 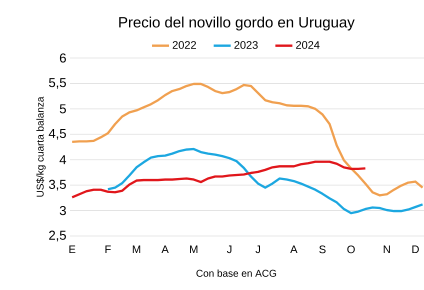 What do you see at coordinates (415, 250) in the screenshot?
I see `x-tick-label: D` at bounding box center [415, 250].